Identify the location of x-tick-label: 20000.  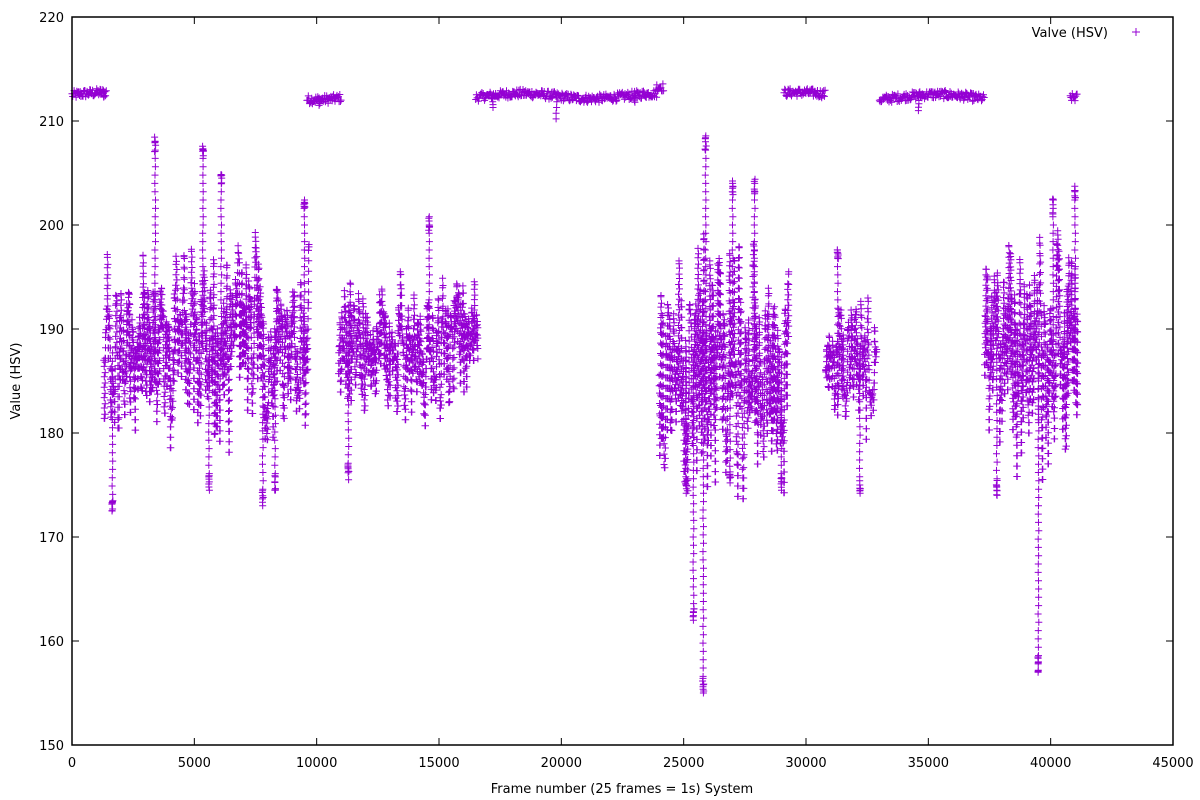
(561, 763).